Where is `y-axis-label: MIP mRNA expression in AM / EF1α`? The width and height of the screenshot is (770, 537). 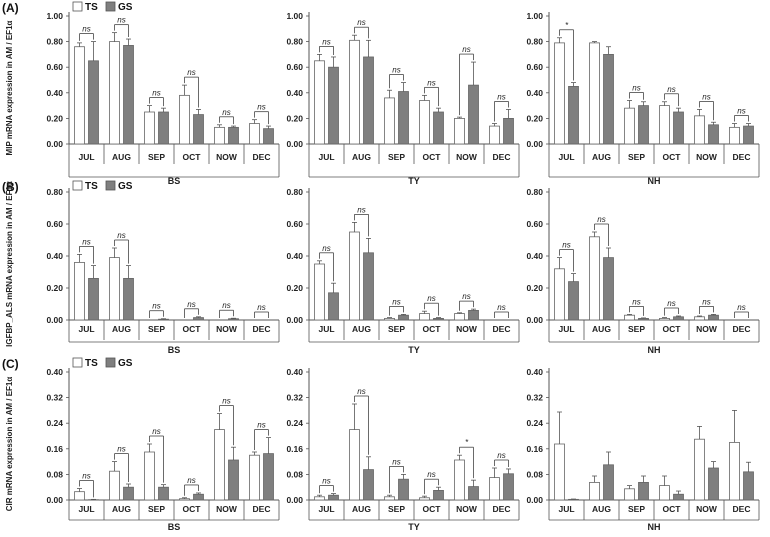 y-axis-label: MIP mRNA expression in AM / EF1α is located at coordinates (9, 87).